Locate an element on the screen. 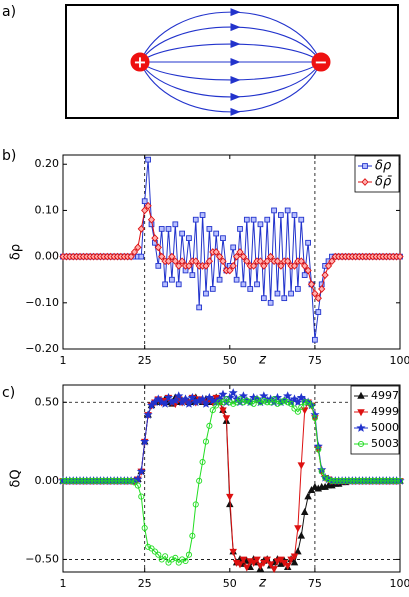 Image resolution: width=409 pixels, height=597 pixels. y-tick-label: 0.10 is located at coordinates (47, 209).